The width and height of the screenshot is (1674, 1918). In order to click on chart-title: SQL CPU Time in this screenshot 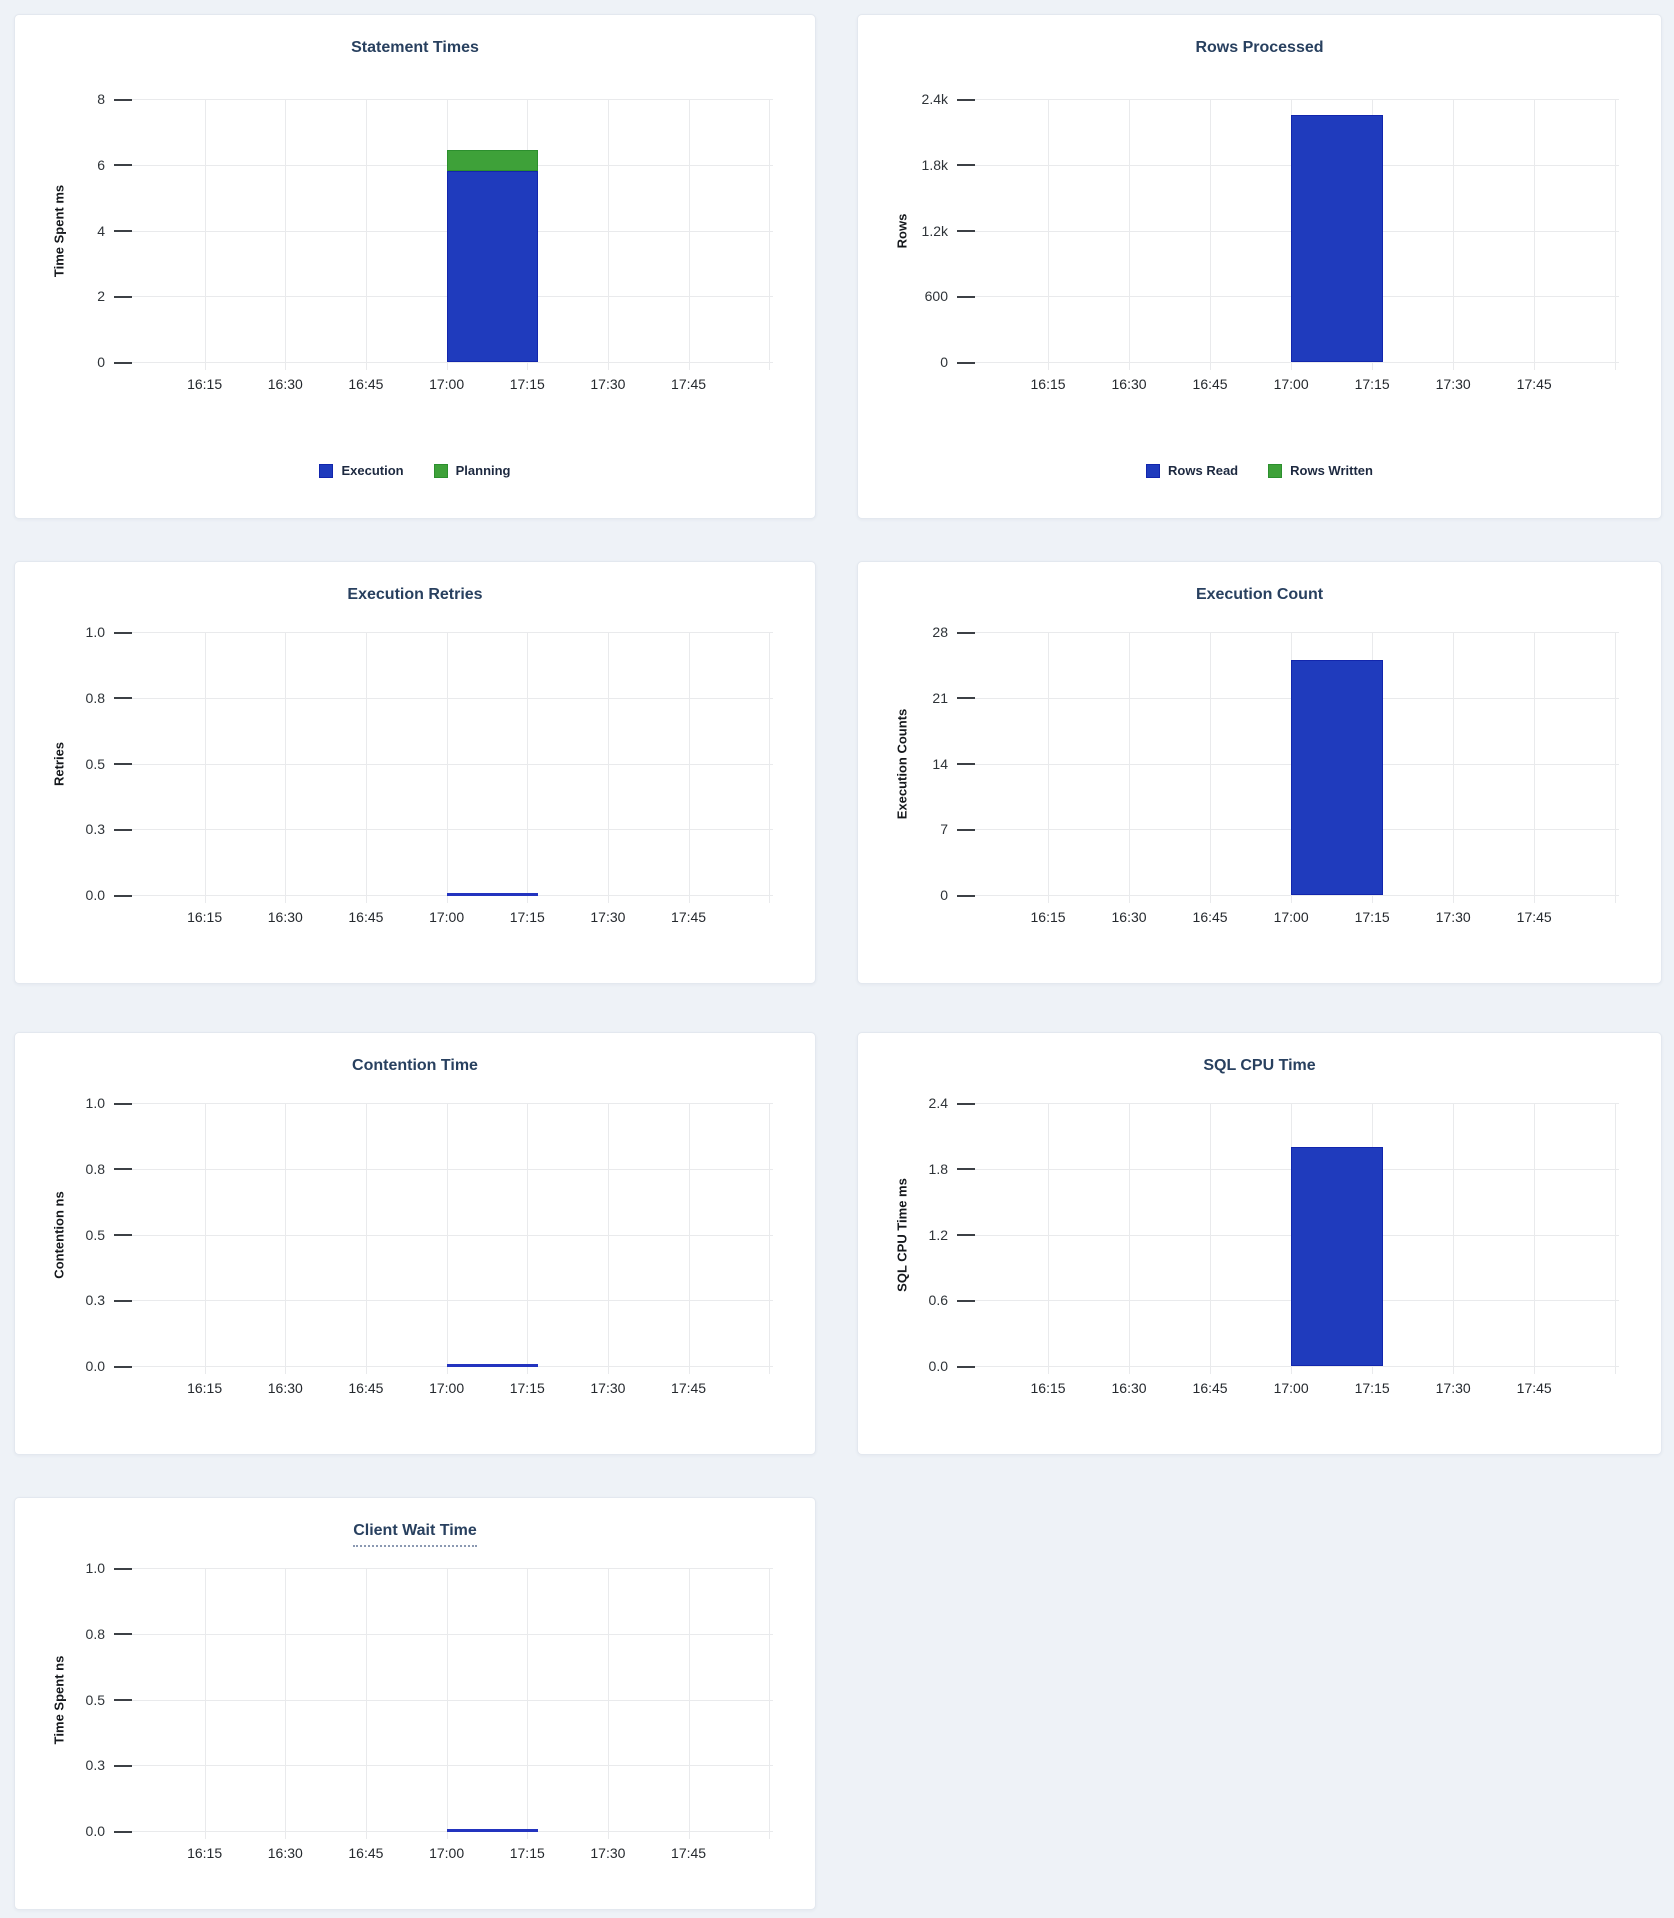, I will do `click(1259, 1066)`.